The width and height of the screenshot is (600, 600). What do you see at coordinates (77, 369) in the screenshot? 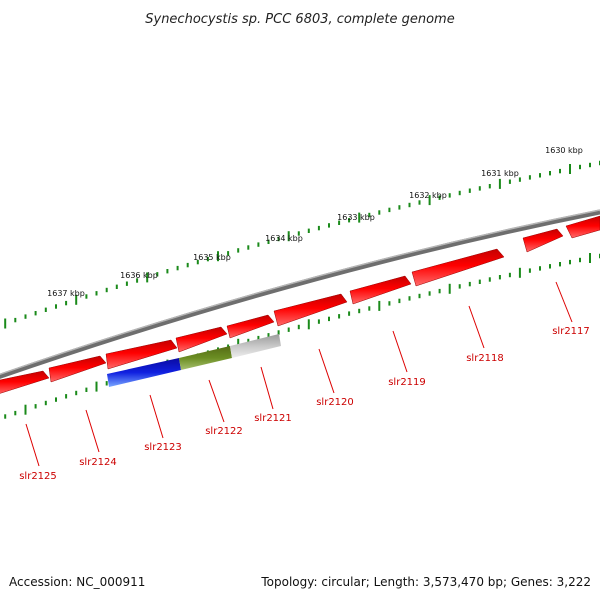
I see `gene-arrow-slr2124` at bounding box center [77, 369].